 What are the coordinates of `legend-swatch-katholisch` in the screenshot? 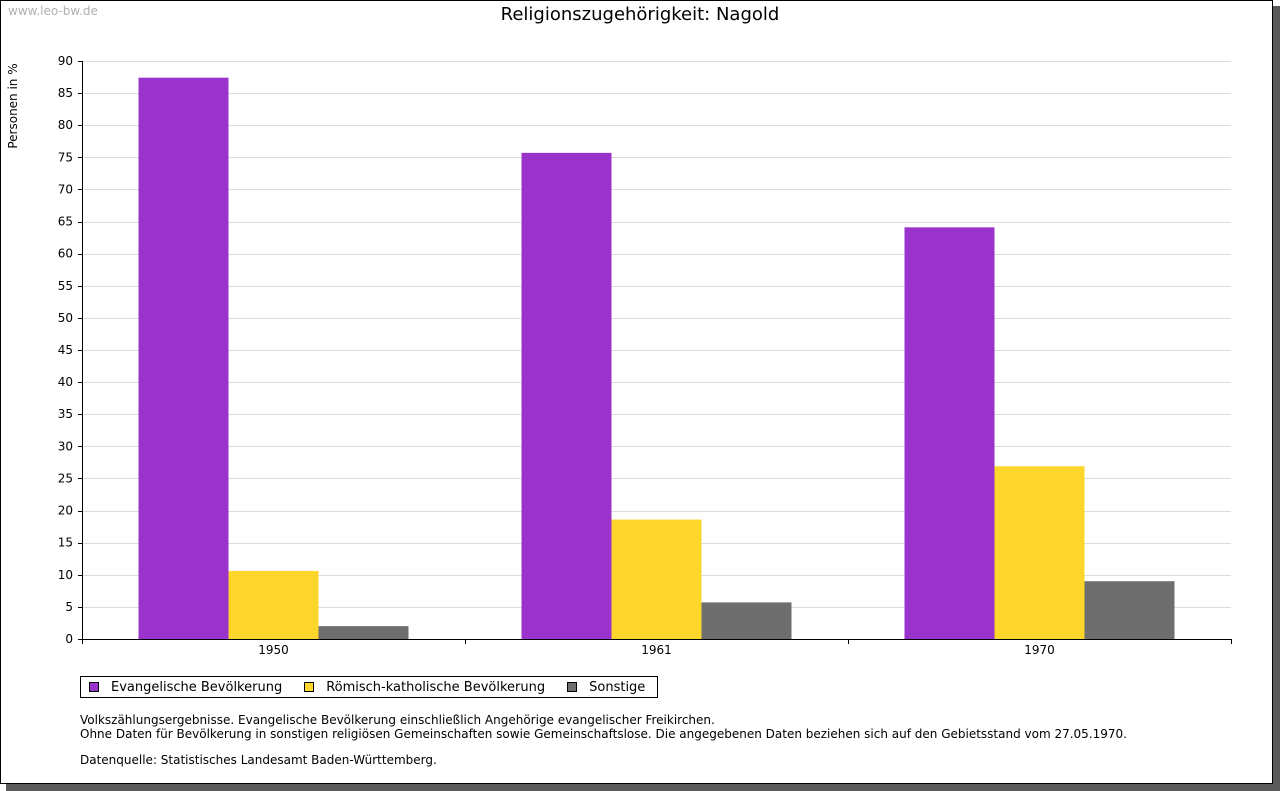 It's located at (309, 687).